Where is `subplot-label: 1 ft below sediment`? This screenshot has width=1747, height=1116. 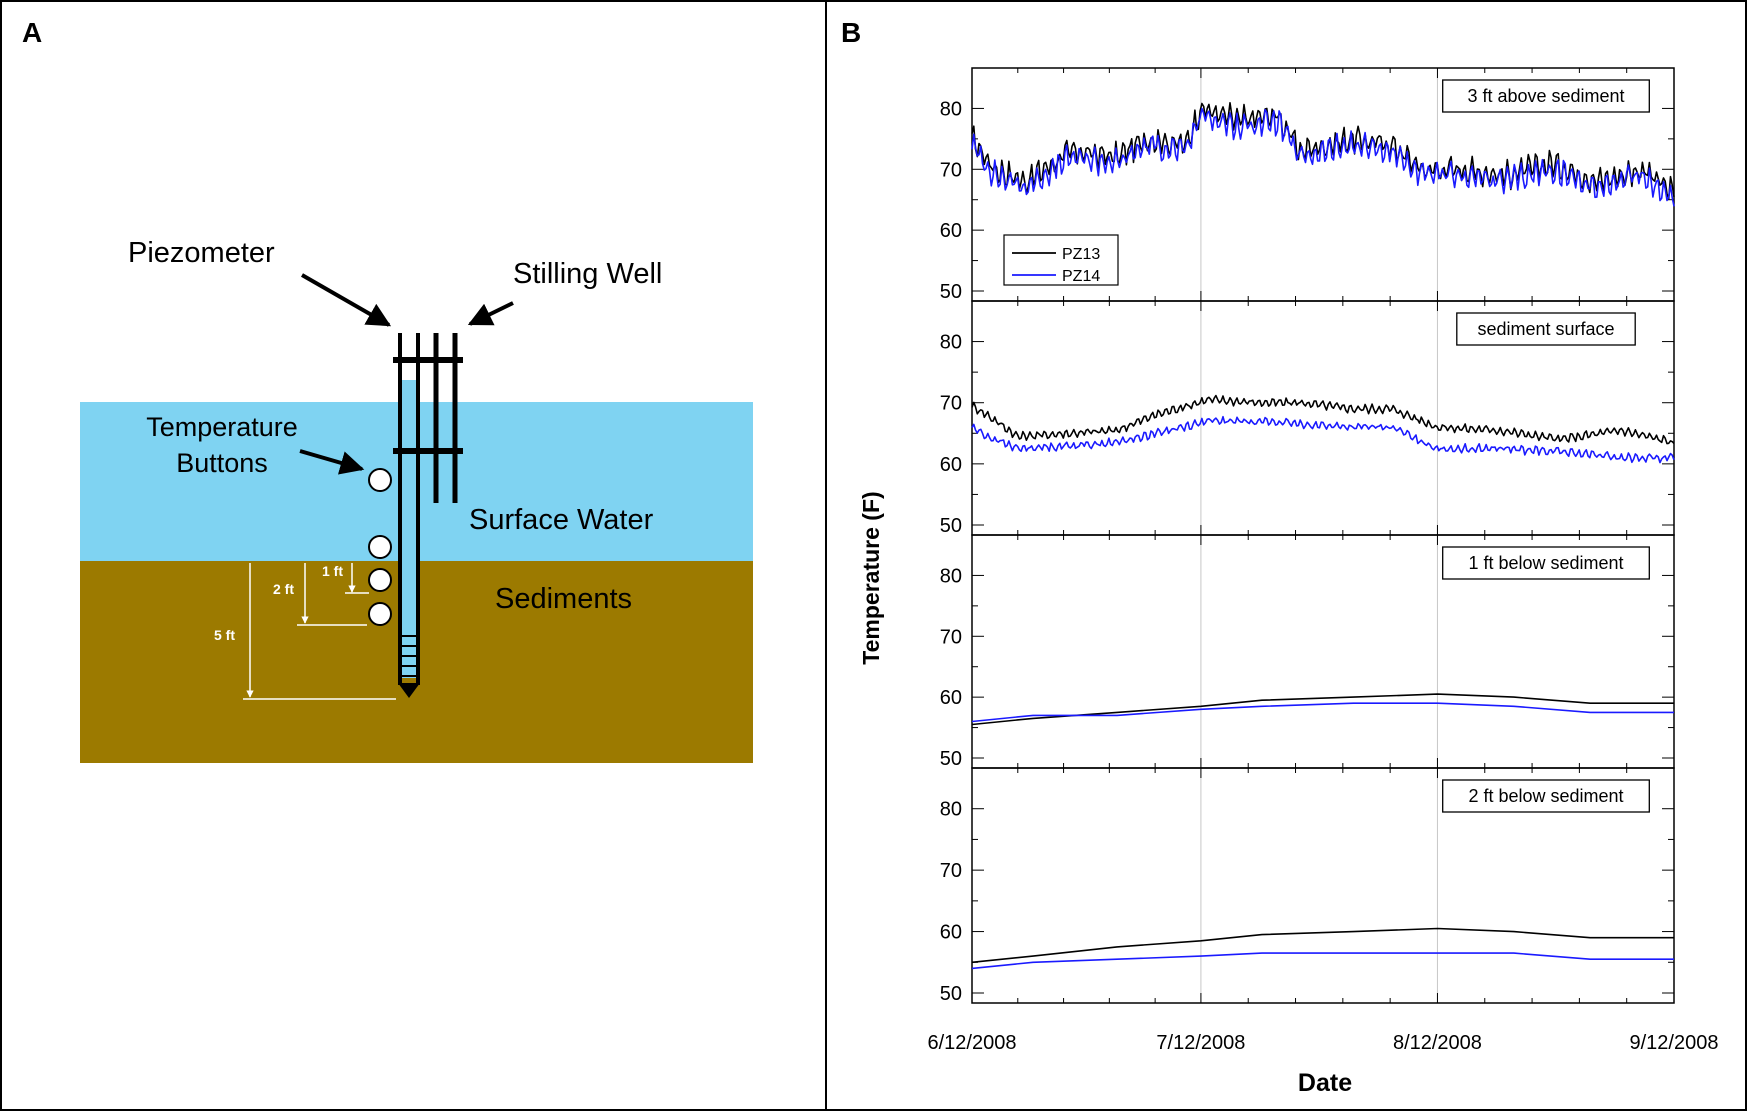
subplot-label: 1 ft below sediment is located at coordinates (1545, 563).